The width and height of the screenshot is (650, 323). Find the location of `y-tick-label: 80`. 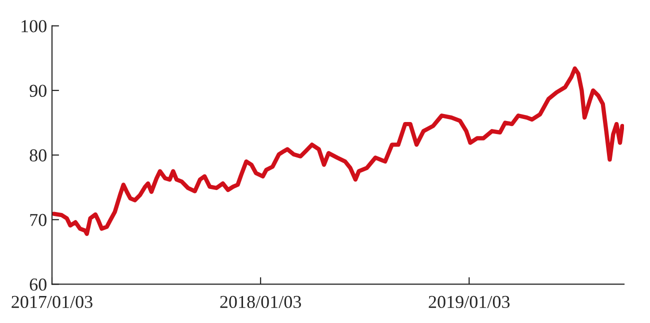

y-tick-label: 80 is located at coordinates (38, 155).